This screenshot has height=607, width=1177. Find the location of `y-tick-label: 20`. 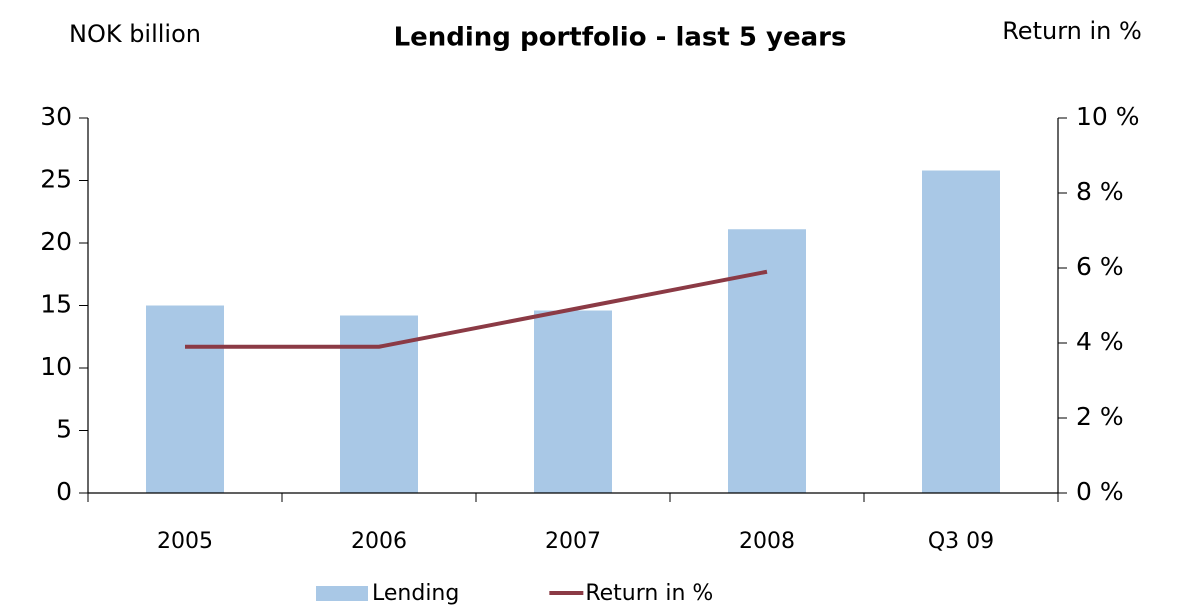

y-tick-label: 20 is located at coordinates (56, 241).